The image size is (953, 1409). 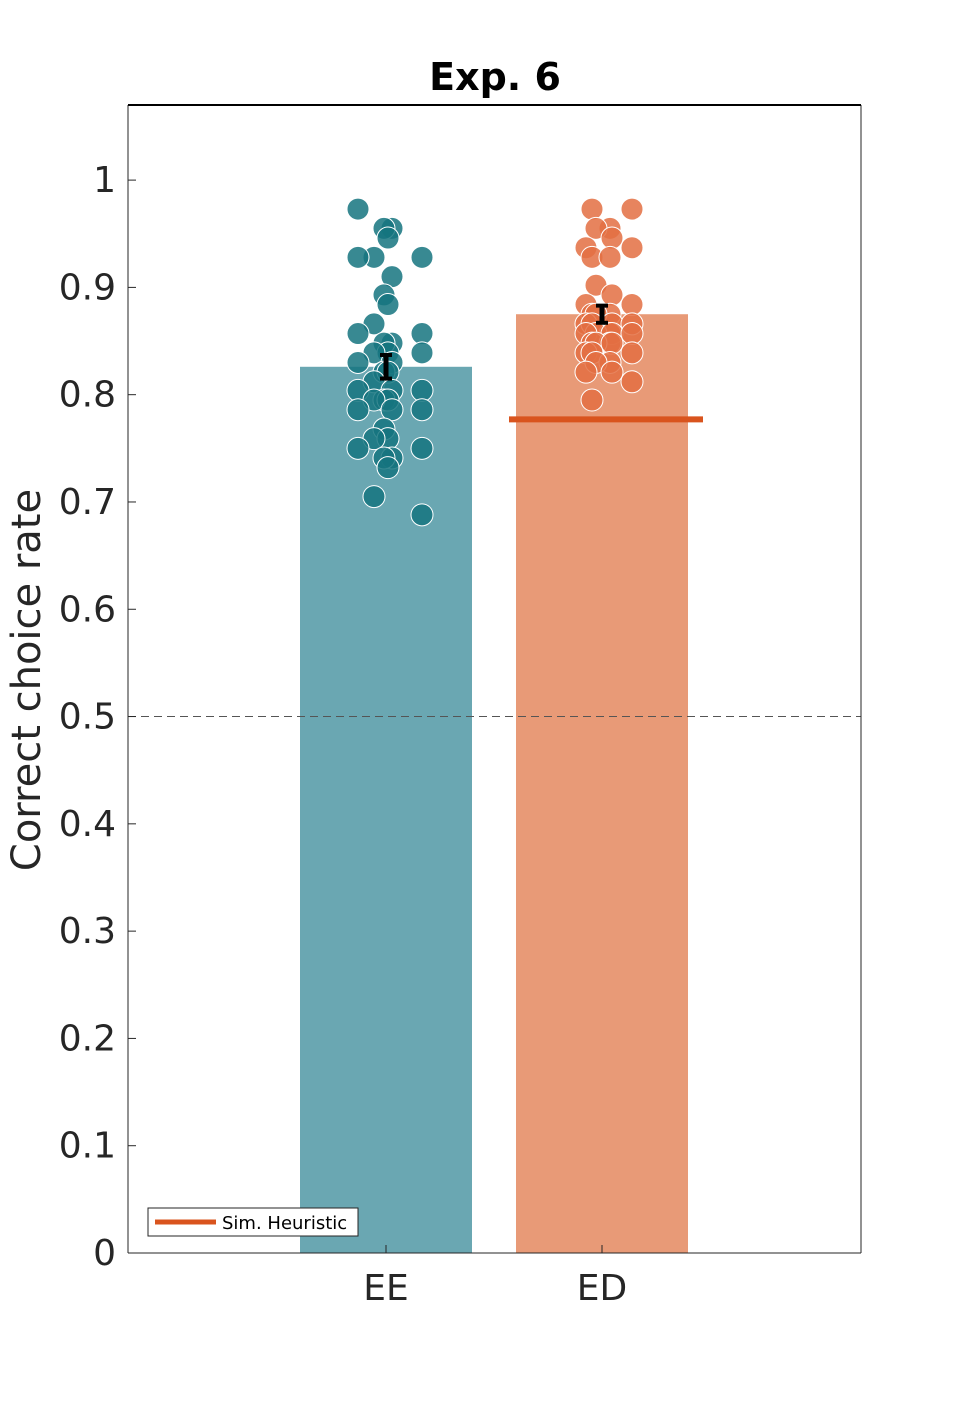 What do you see at coordinates (87, 395) in the screenshot?
I see `y-tick-label: 0.8` at bounding box center [87, 395].